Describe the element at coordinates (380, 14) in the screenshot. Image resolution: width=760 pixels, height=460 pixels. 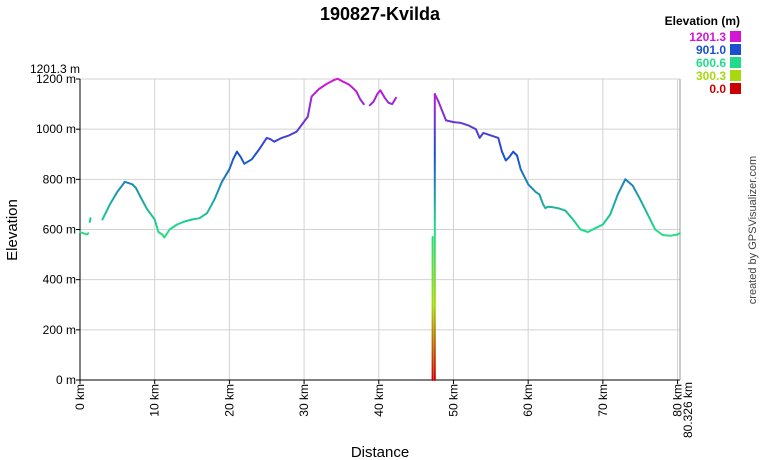
I see `chart-title: 190827-Kvilda` at that location.